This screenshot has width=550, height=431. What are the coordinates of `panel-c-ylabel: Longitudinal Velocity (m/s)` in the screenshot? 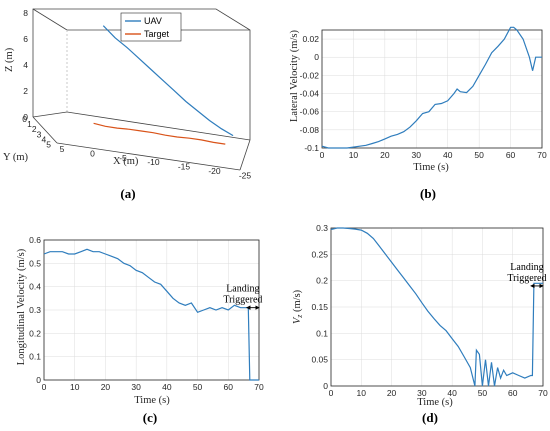 It's located at (21, 306).